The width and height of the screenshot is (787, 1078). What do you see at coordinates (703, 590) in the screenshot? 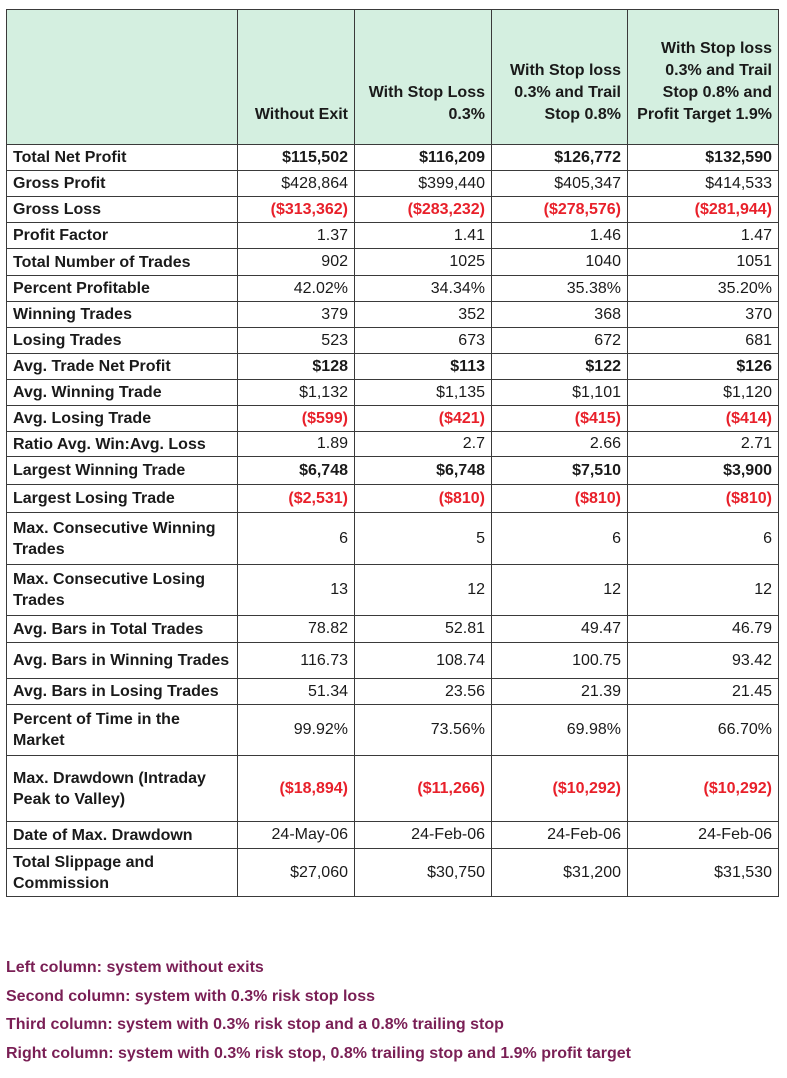
I see `row-value-col-4: 12` at bounding box center [703, 590].